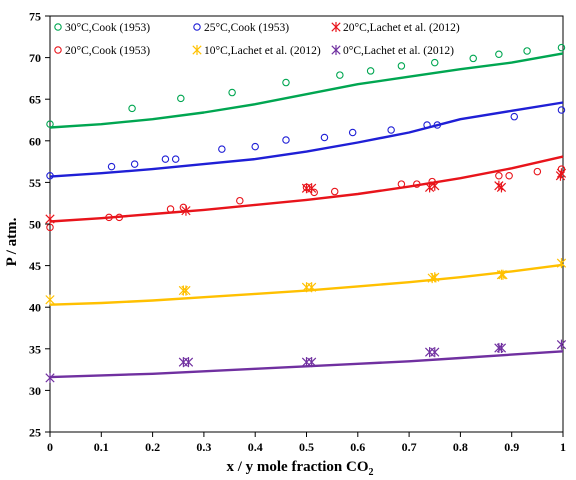 This screenshot has width=576, height=480. What do you see at coordinates (409, 447) in the screenshot?
I see `x-tick-label: 0.7` at bounding box center [409, 447].